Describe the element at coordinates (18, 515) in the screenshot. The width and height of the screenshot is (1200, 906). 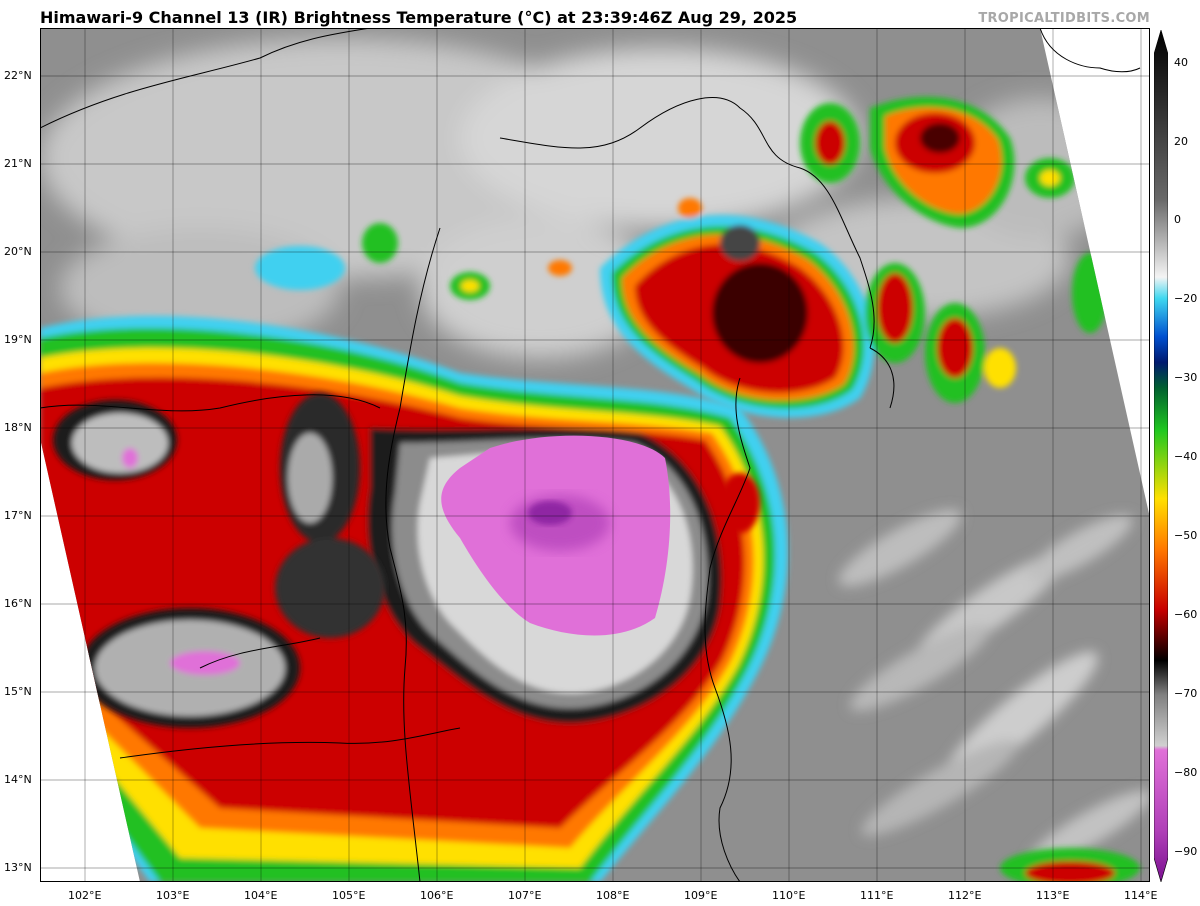
I see `lat-label: 17°N` at that location.